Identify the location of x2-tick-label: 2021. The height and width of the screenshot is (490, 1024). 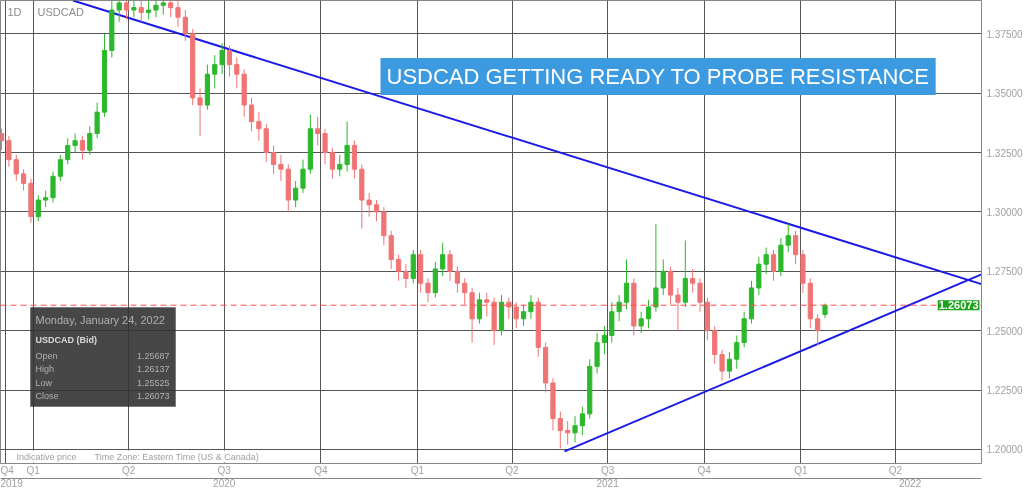
(608, 483).